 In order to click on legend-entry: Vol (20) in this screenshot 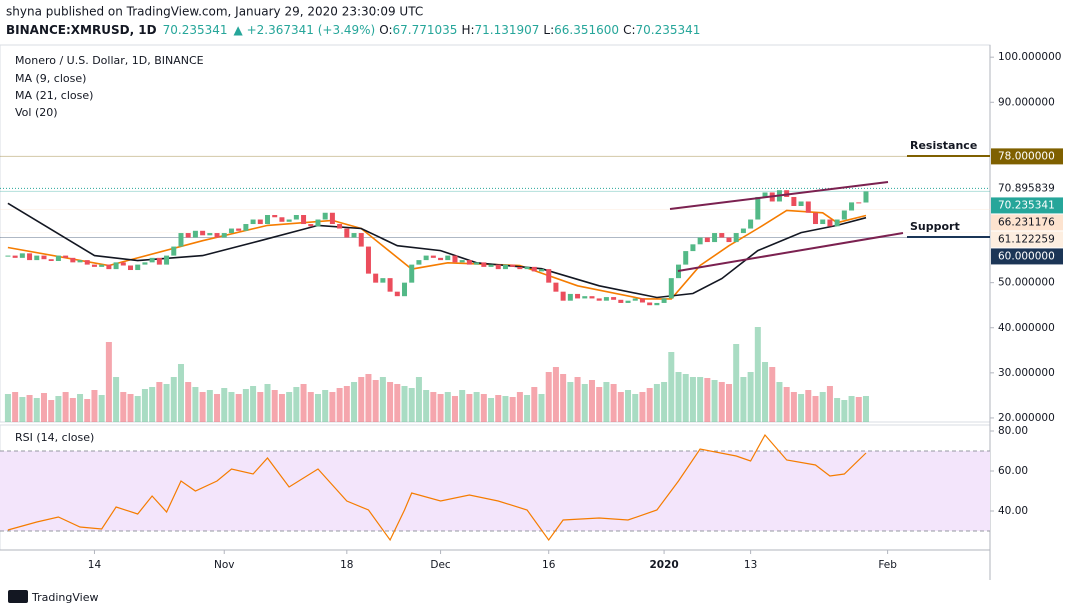, I will do `click(36, 112)`.